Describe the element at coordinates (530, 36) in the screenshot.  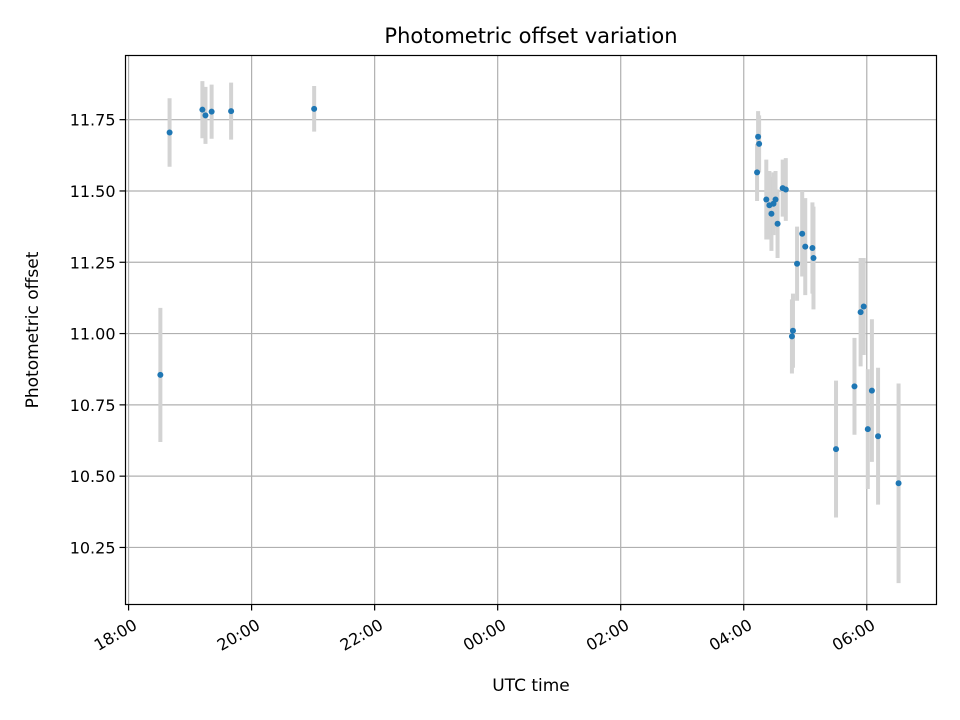
I see `chart-title: Photometric offset variation` at that location.